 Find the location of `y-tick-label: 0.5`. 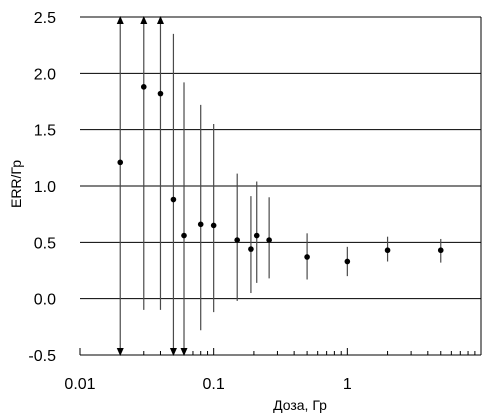

y-tick-label: 0.5 is located at coordinates (45, 243).